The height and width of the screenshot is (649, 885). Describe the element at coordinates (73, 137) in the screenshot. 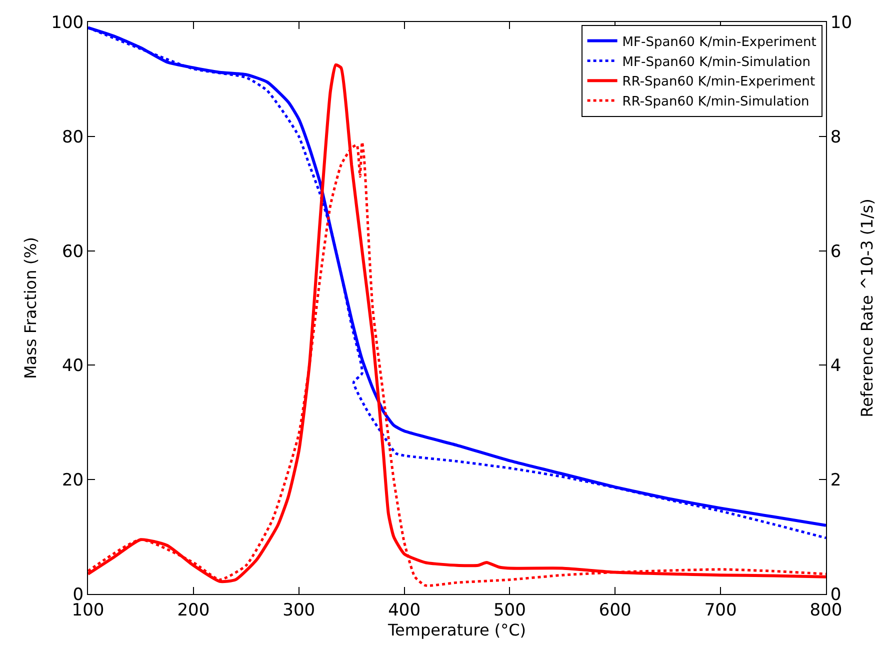

I see `y-tick-label: 80` at that location.